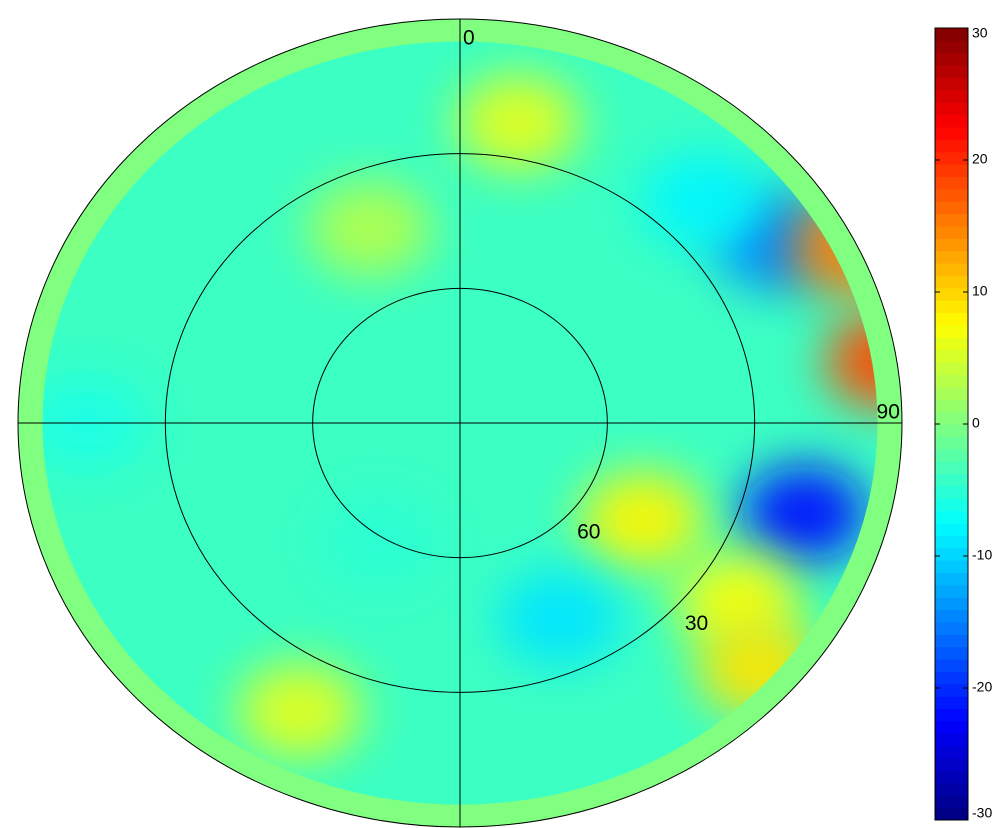  What do you see at coordinates (696, 623) in the screenshot?
I see `elevation-label: 30` at bounding box center [696, 623].